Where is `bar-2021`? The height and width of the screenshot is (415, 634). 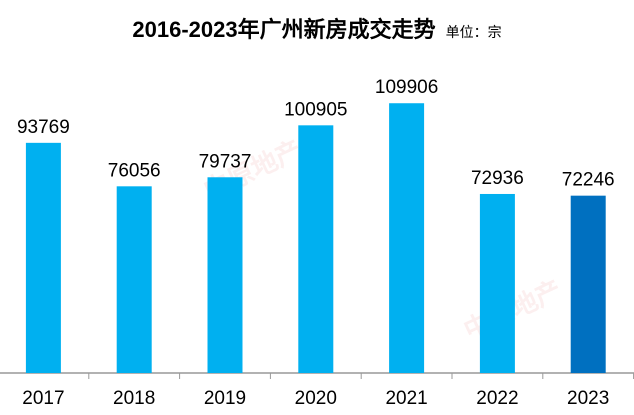
bar-2021 is located at coordinates (407, 238).